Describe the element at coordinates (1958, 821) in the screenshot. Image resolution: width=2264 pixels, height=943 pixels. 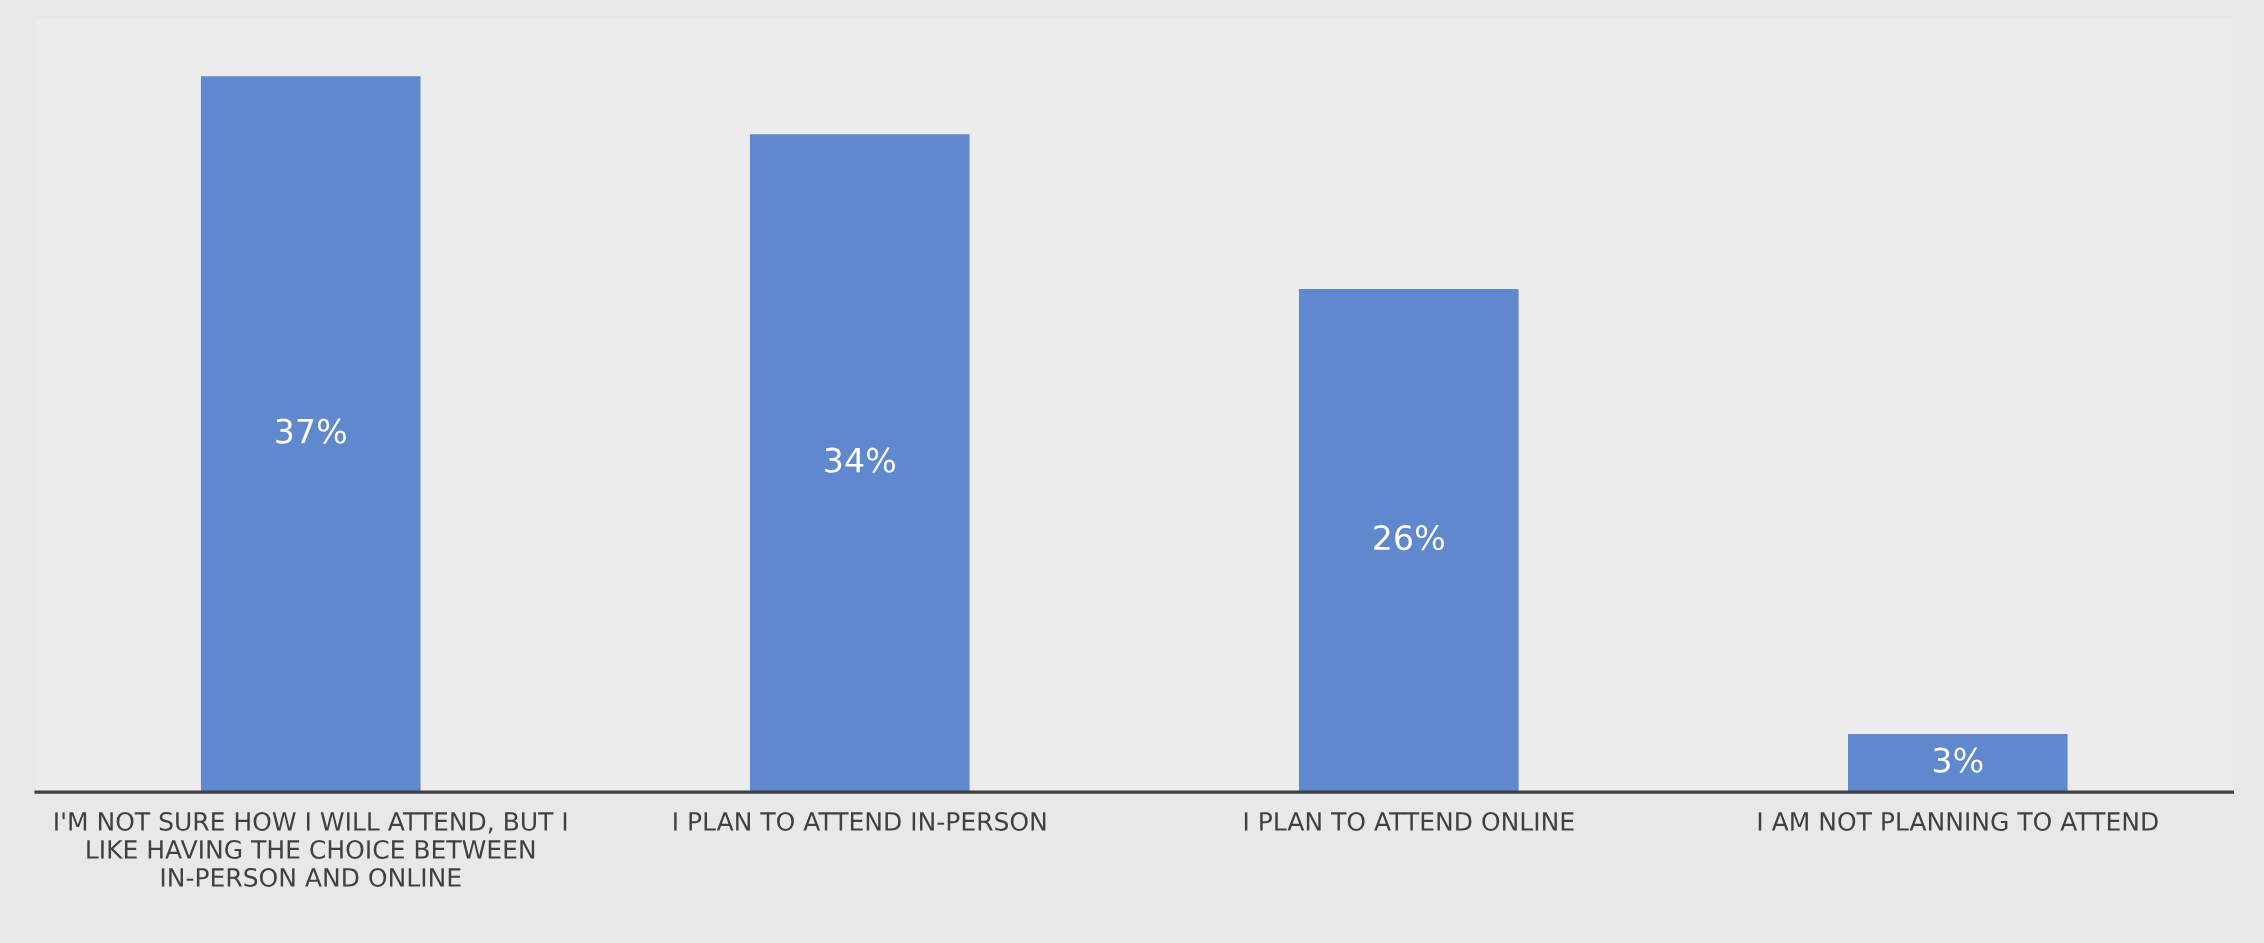
I see `x-tick-label: I AM NOT PLANNING TO ATTEND` at that location.